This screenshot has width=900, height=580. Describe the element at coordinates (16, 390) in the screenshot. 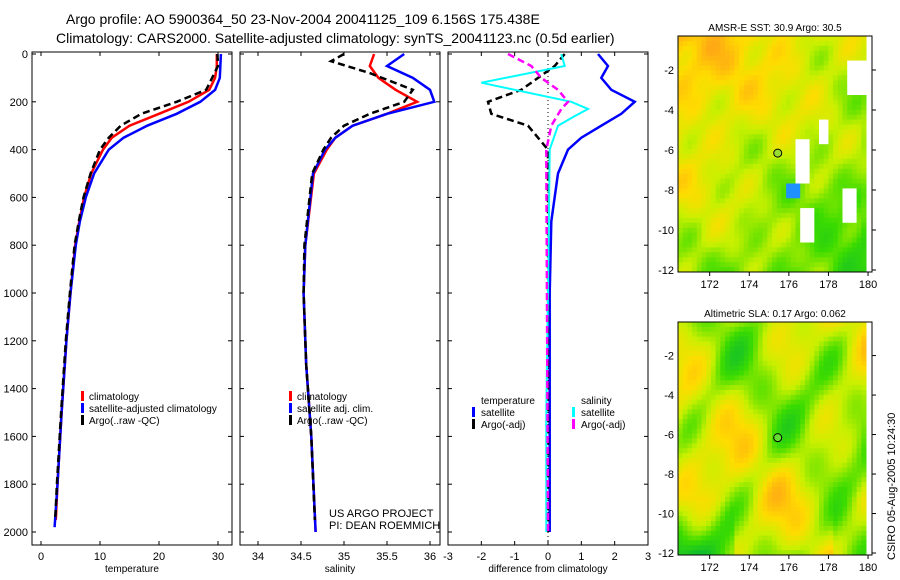

I see `y-tick-label: 1400` at that location.